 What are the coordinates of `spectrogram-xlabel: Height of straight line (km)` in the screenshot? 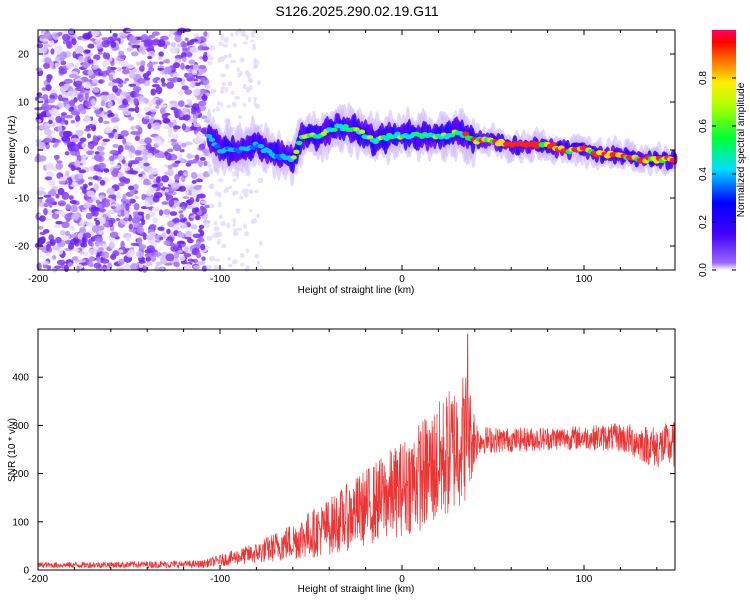 It's located at (356, 290).